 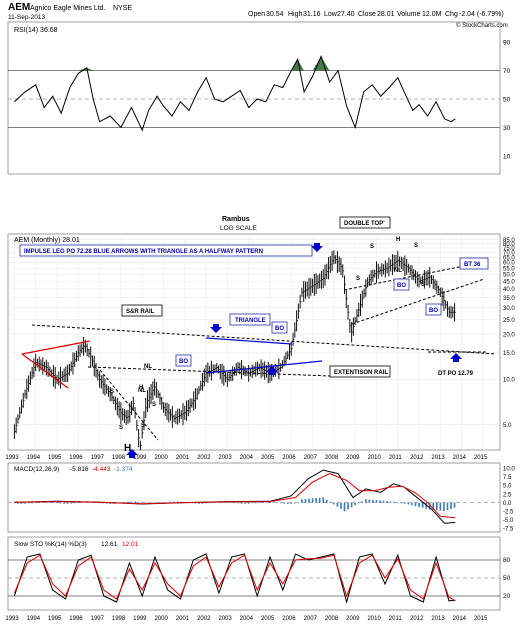 I want to click on price-y-tick-label: 10.0, so click(x=509, y=381).